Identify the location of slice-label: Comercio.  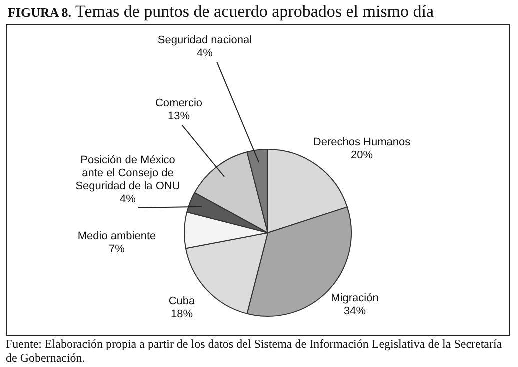
(179, 104).